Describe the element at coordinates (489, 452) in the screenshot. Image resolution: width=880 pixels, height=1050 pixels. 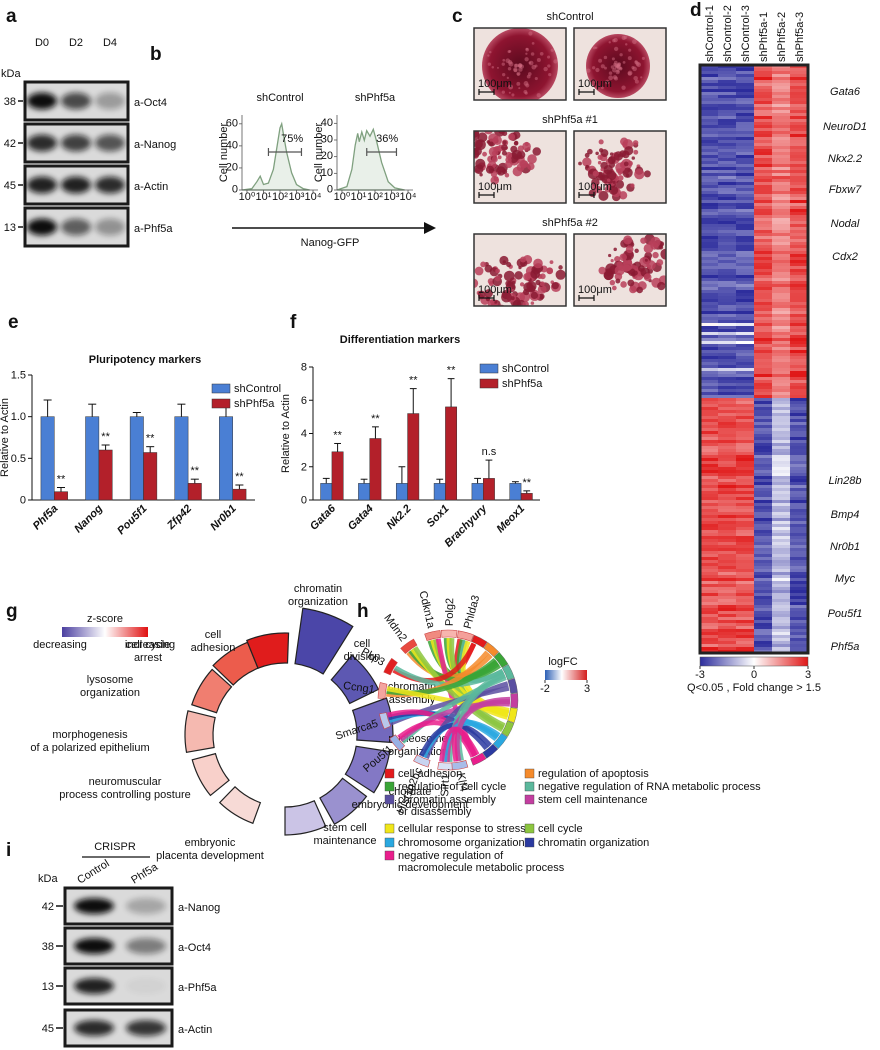
I see `significance-label: n.s` at that location.